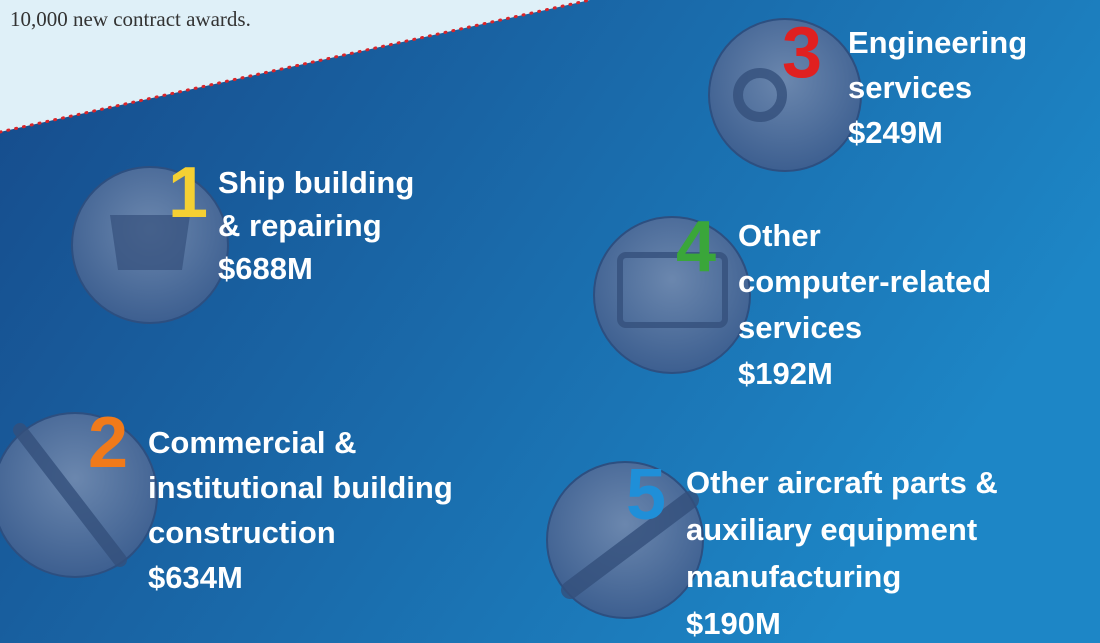 Image resolution: width=1100 pixels, height=643 pixels. Describe the element at coordinates (150, 242) in the screenshot. I see `ship-shape` at that location.